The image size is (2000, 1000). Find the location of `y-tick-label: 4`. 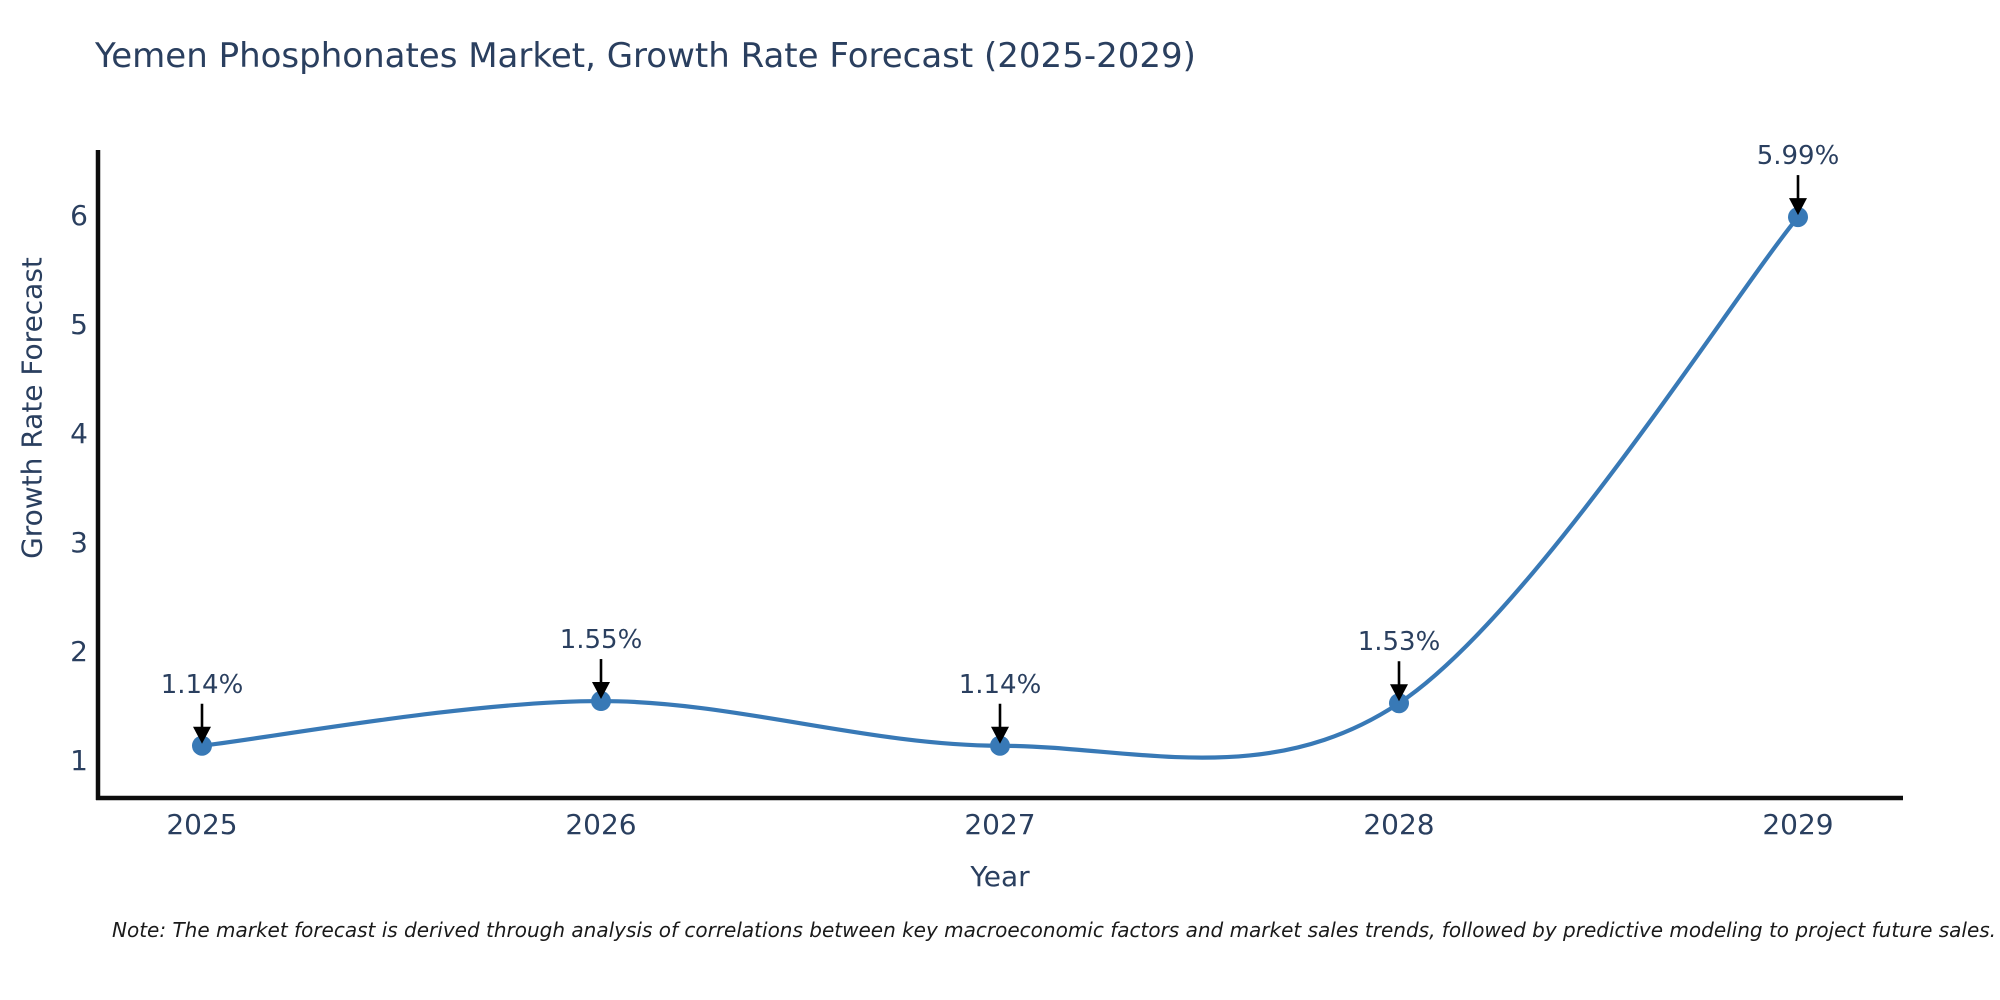

y-tick-label: 4 is located at coordinates (79, 433).